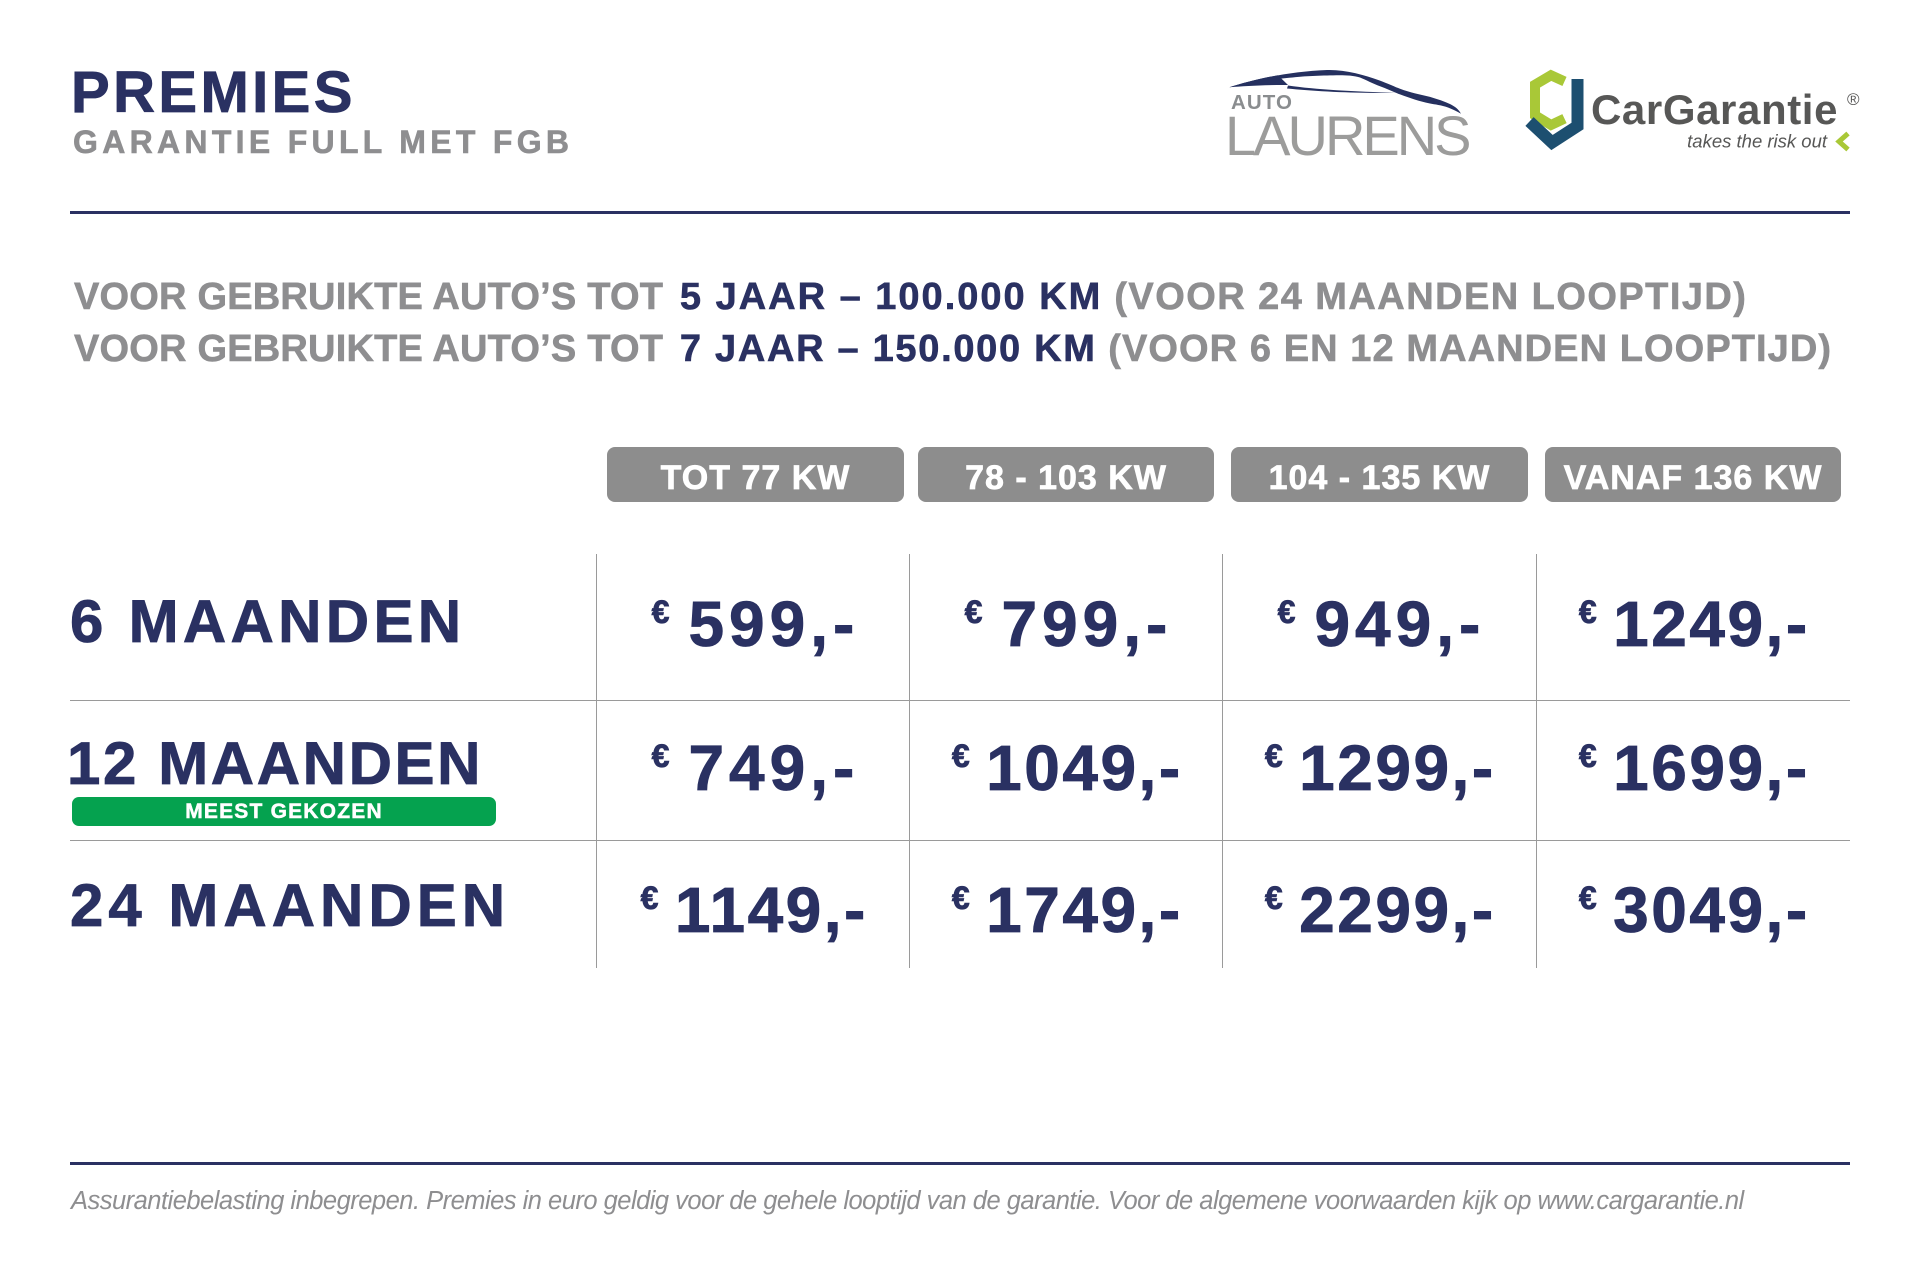 This screenshot has width=1920, height=1280. What do you see at coordinates (1757, 141) in the screenshot?
I see `svg-text: takes the risk out` at bounding box center [1757, 141].